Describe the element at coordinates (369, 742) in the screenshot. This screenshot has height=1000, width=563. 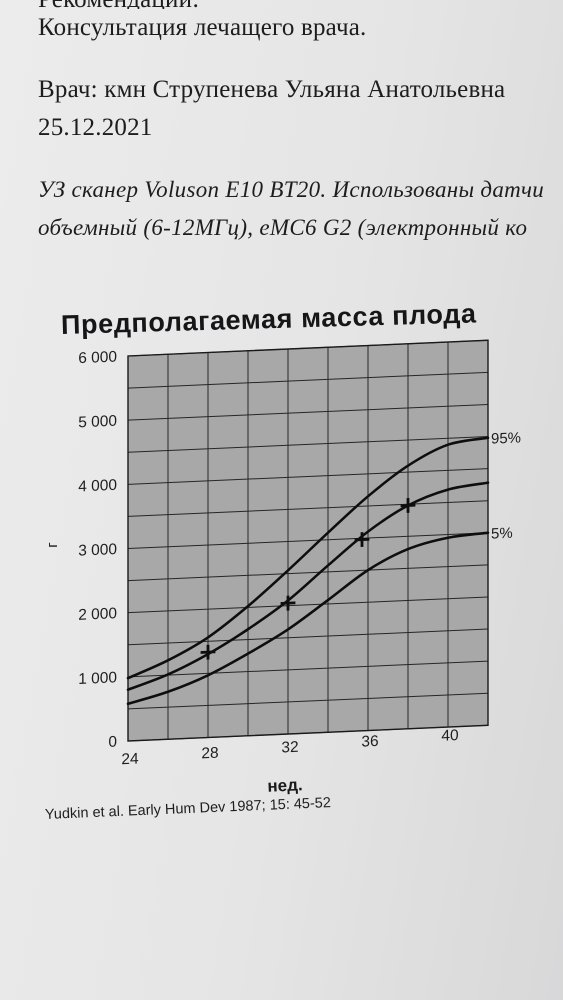
I see `x-tick-label: 36` at that location.